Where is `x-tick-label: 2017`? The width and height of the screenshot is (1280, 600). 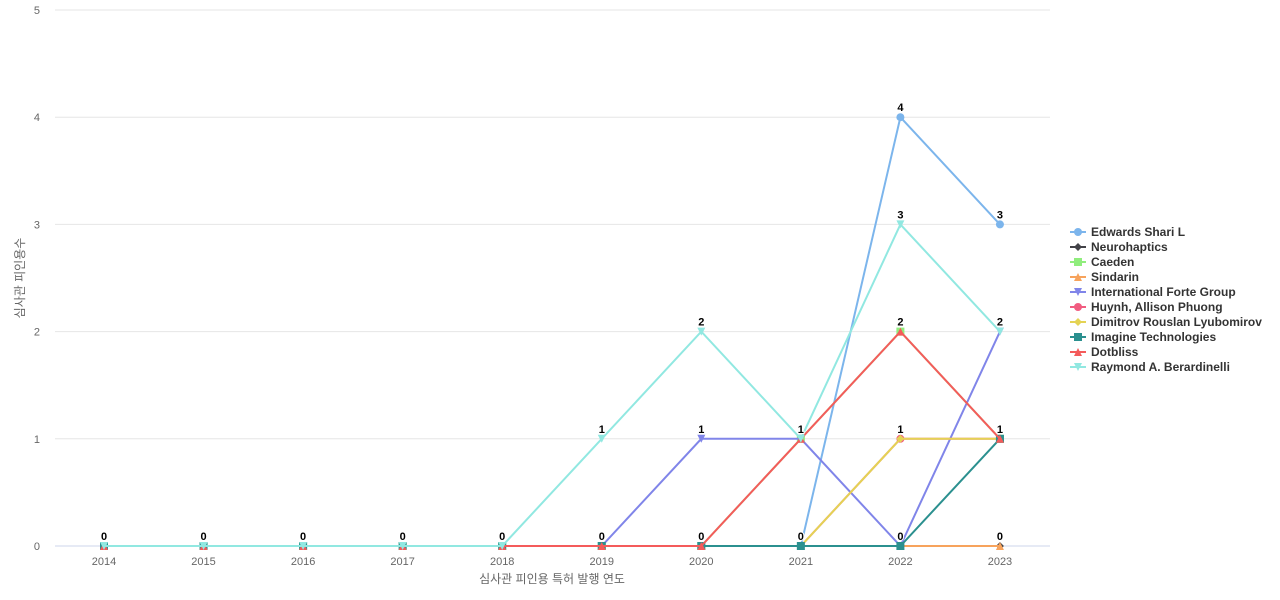
x-tick-label: 2017 is located at coordinates (402, 562).